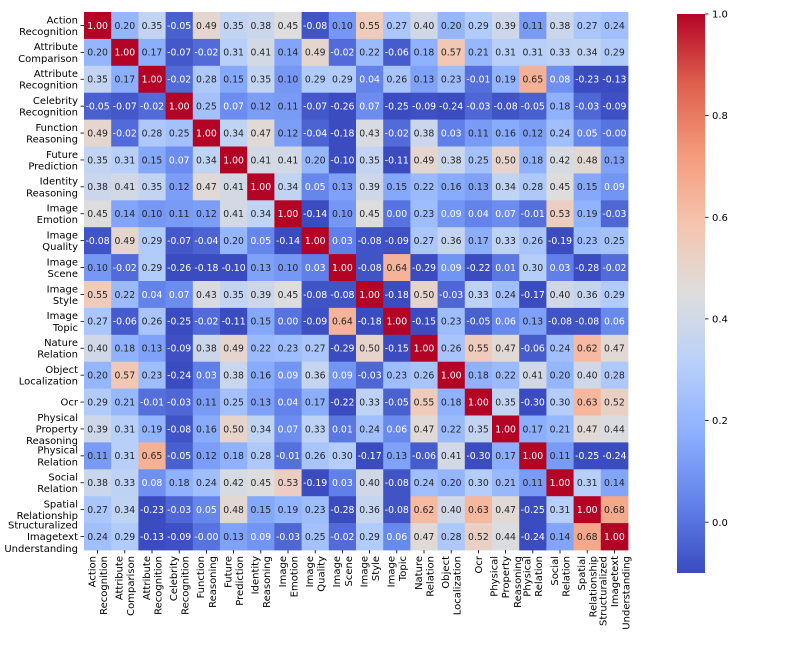  I want to click on cell-value-label: 0.35, so click(233, 26).